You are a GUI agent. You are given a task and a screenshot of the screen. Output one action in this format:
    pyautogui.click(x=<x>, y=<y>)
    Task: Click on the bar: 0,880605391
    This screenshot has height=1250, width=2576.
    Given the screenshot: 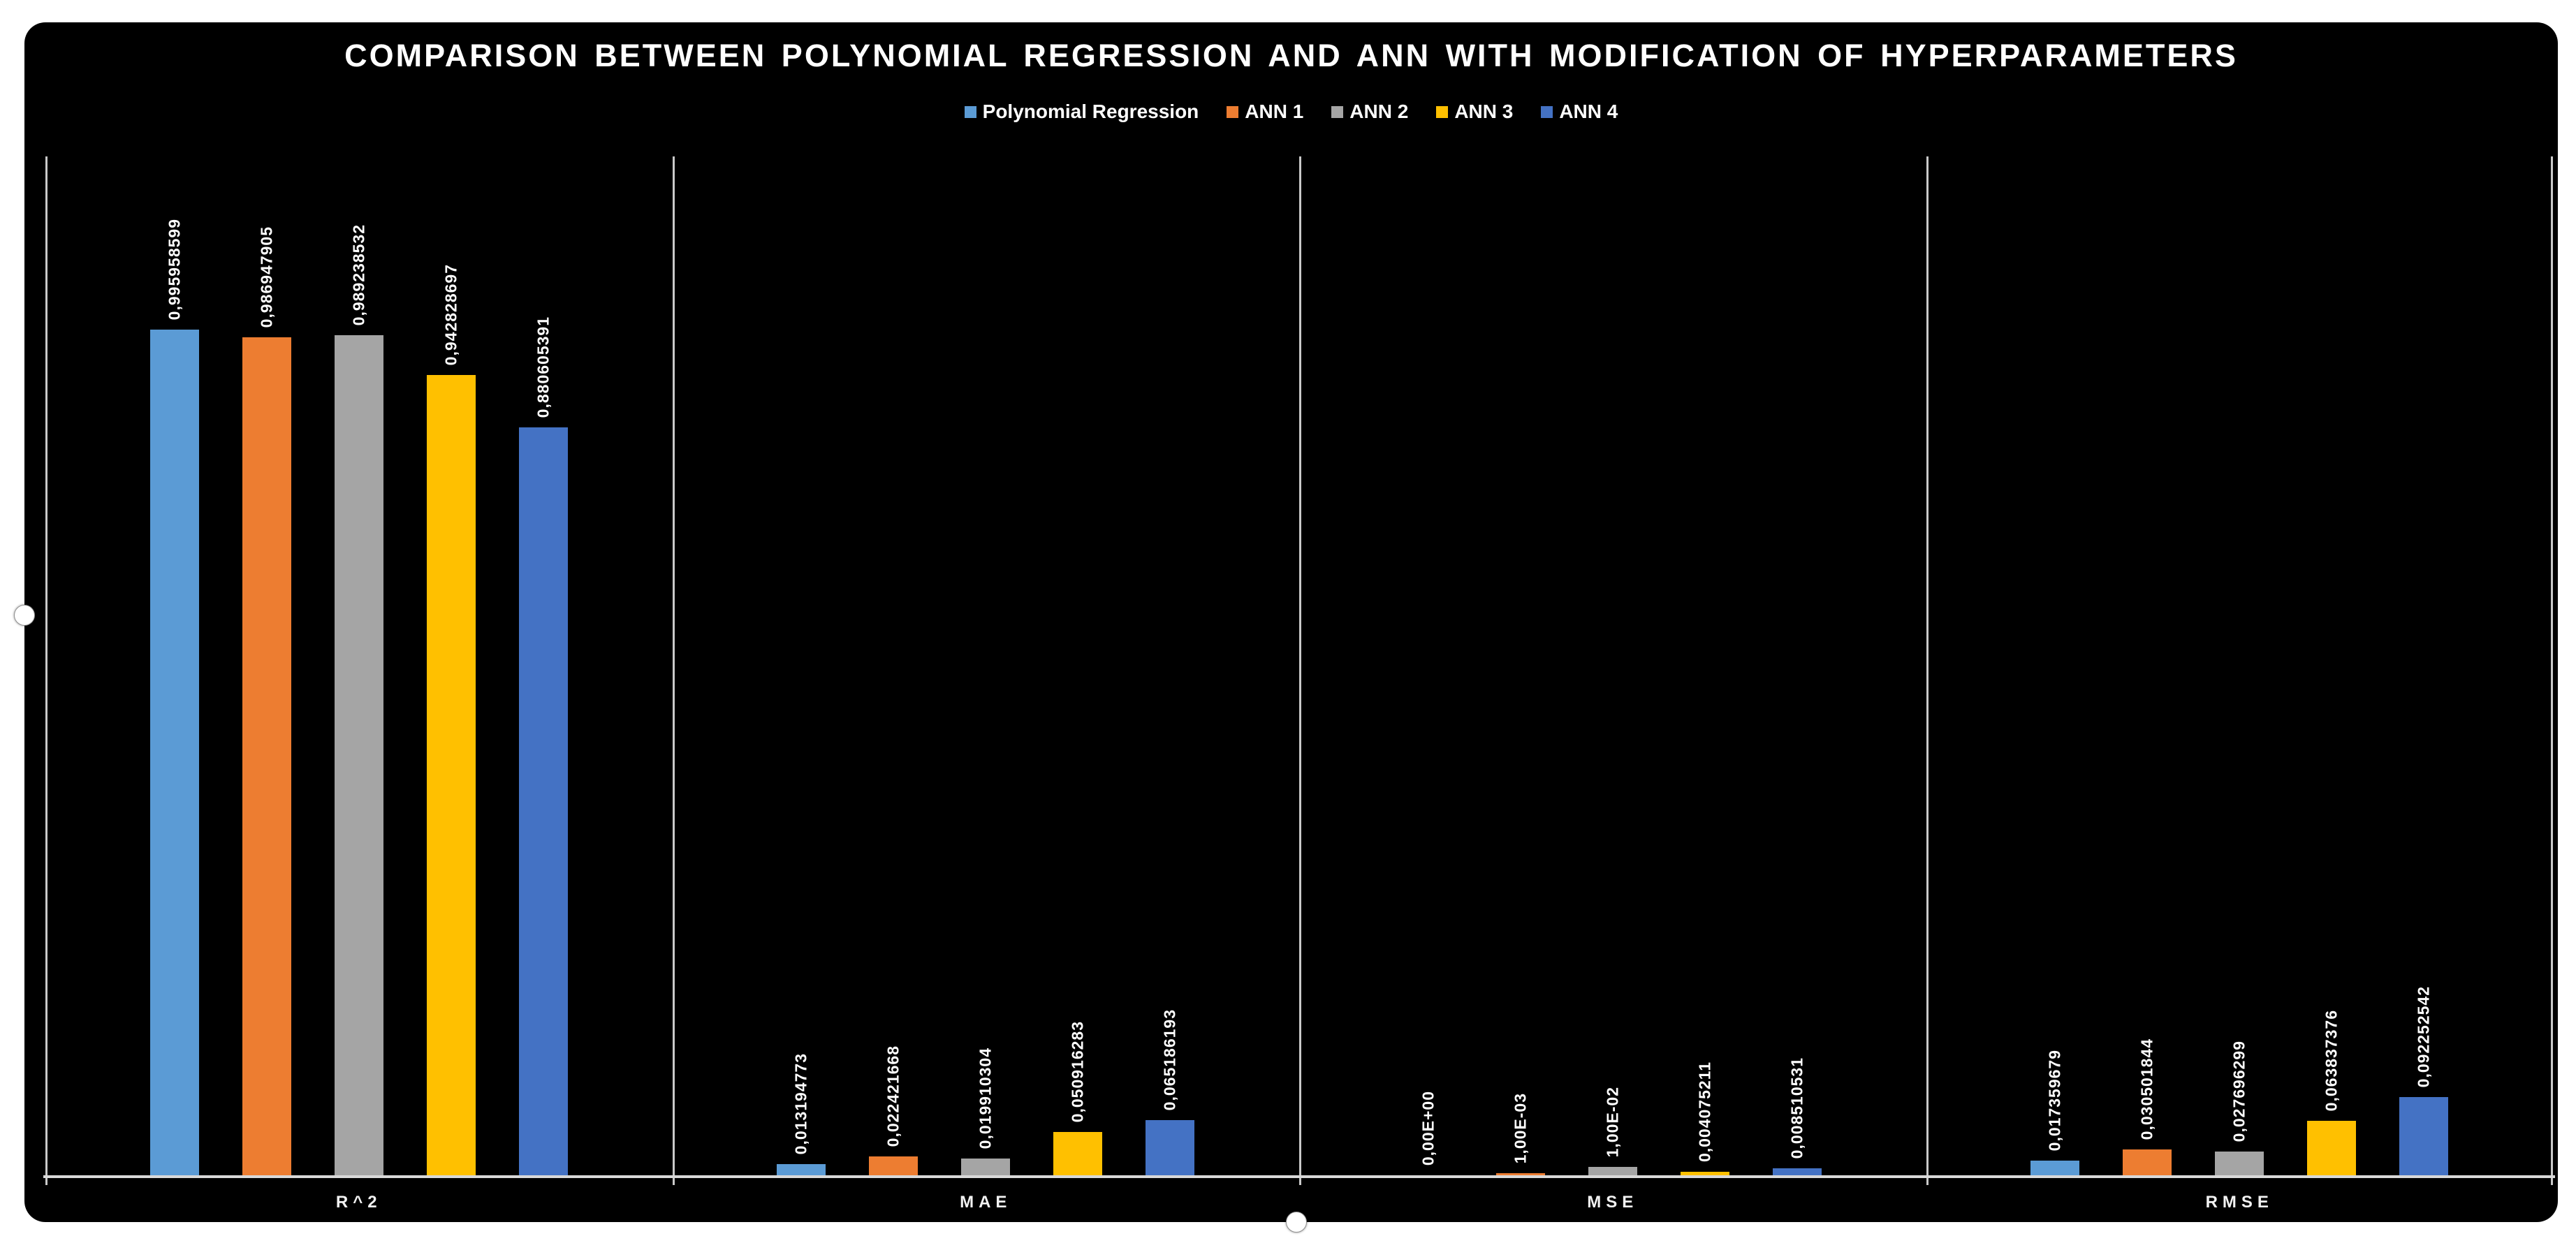 What is the action you would take?
    pyautogui.click(x=543, y=745)
    